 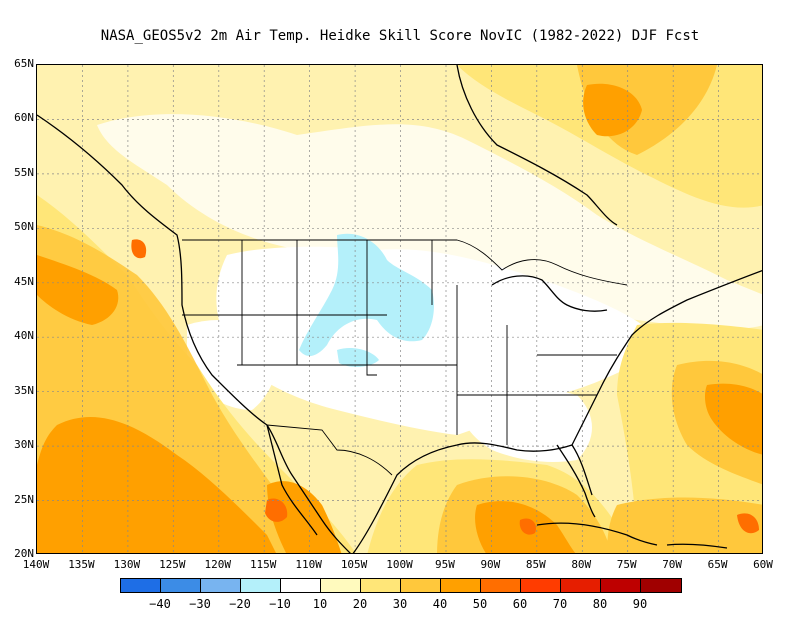 I want to click on us-canada-border, so click(x=405, y=262).